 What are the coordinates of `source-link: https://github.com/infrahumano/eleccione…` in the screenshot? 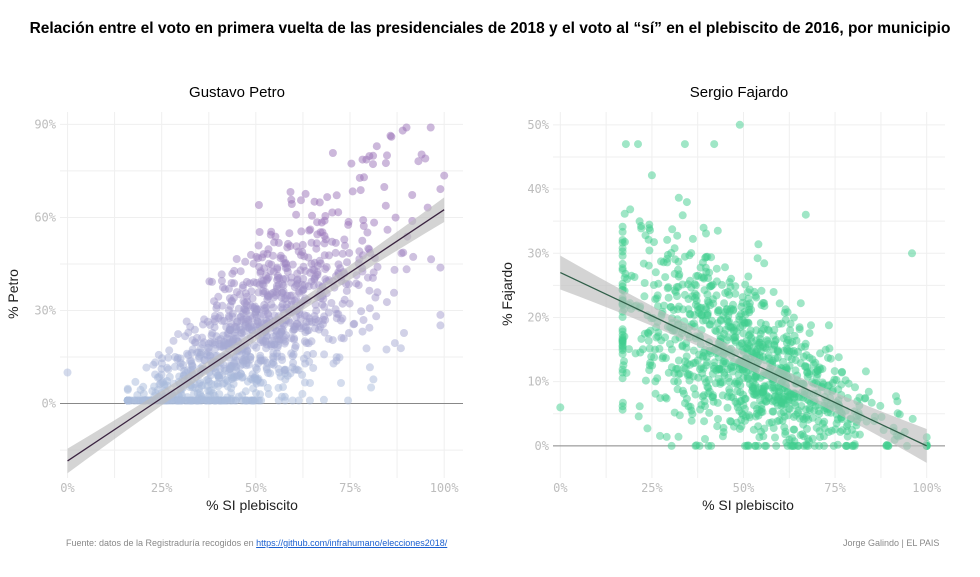 It's located at (352, 543).